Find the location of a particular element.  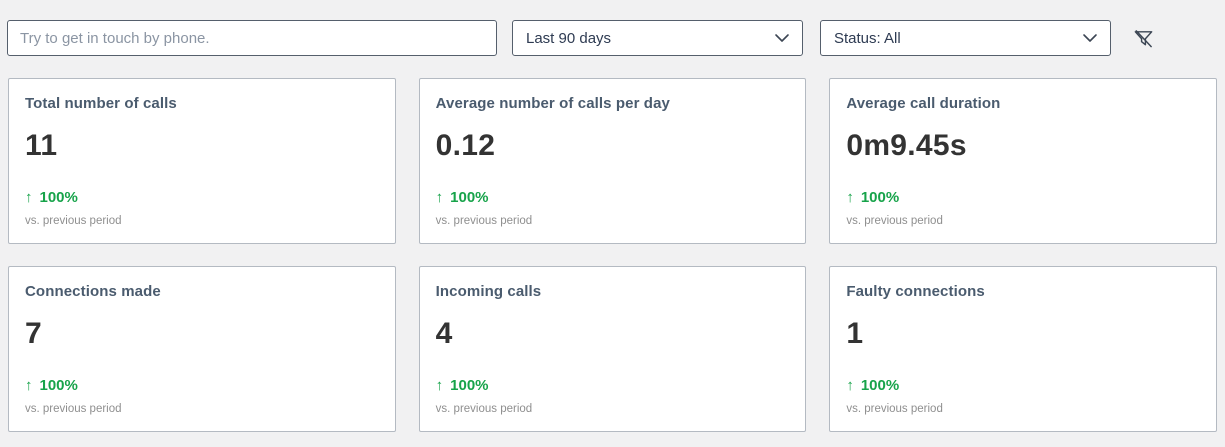

stat-card-value: 1 is located at coordinates (855, 333).